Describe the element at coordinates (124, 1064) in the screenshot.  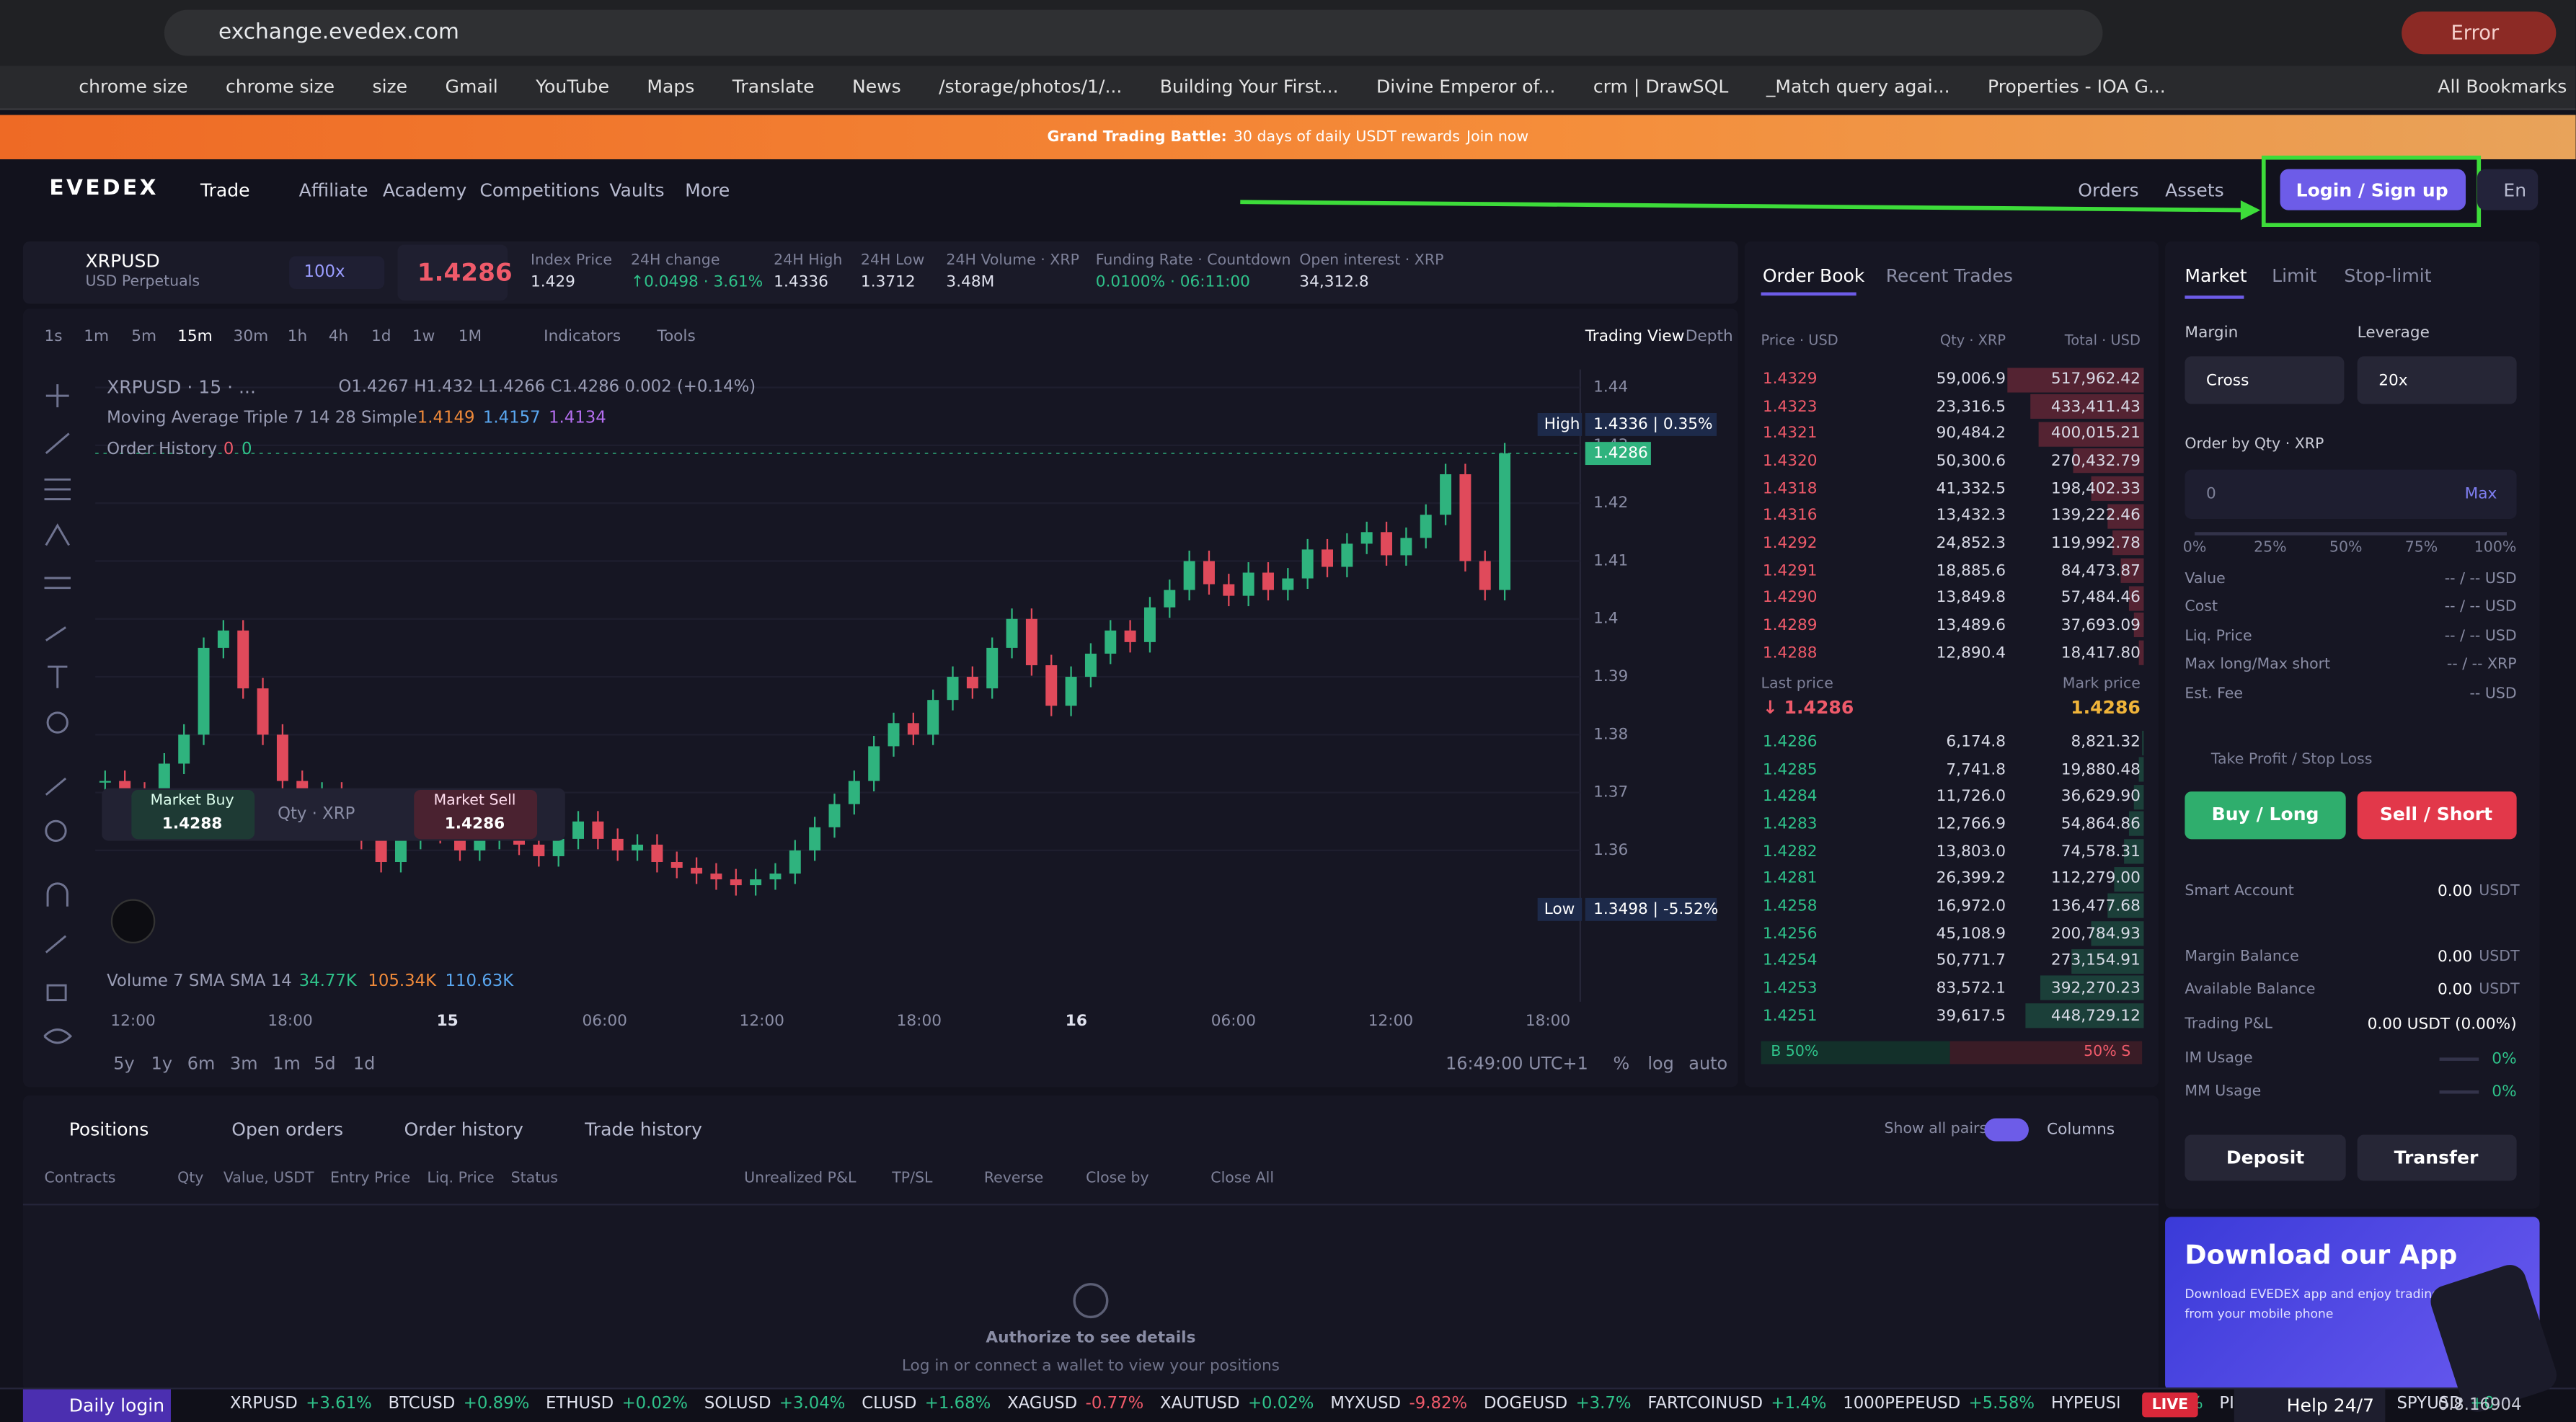
I see `range: 5y` at that location.